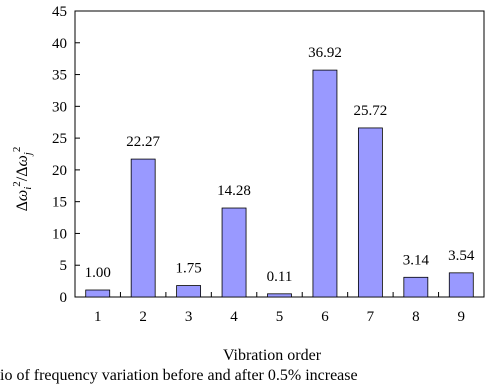 The width and height of the screenshot is (487, 385). Describe the element at coordinates (59, 76) in the screenshot. I see `y-tick-label: 35` at that location.